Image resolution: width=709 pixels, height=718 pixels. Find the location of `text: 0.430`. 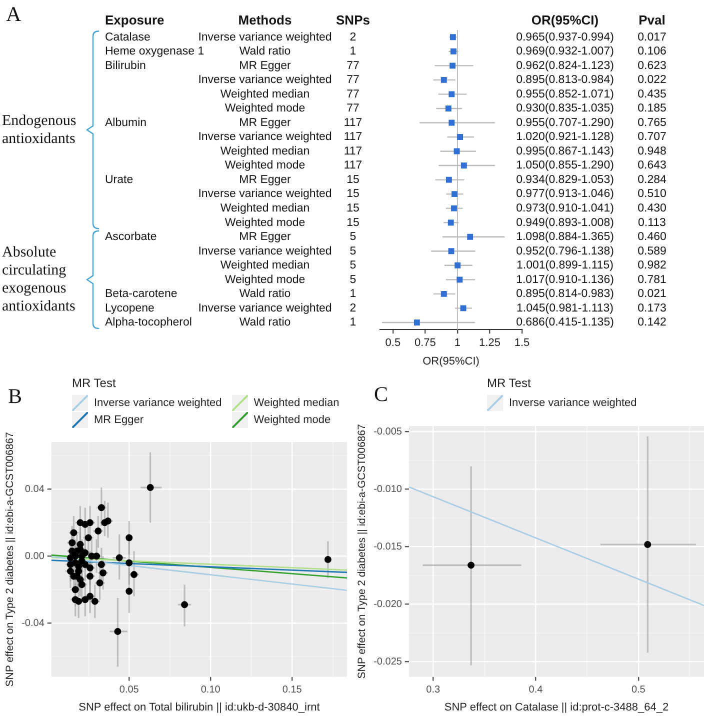

text: 0.430 is located at coordinates (652, 208).